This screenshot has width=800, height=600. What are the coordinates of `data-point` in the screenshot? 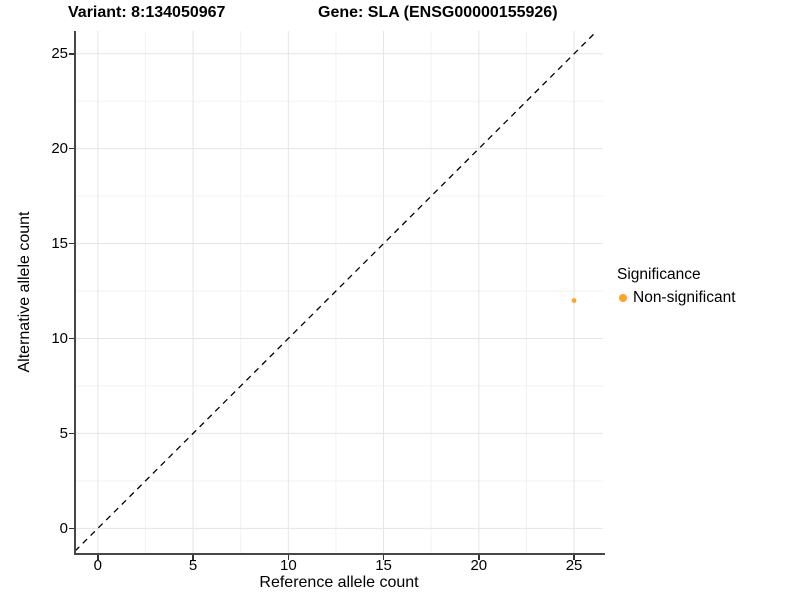 It's located at (574, 300).